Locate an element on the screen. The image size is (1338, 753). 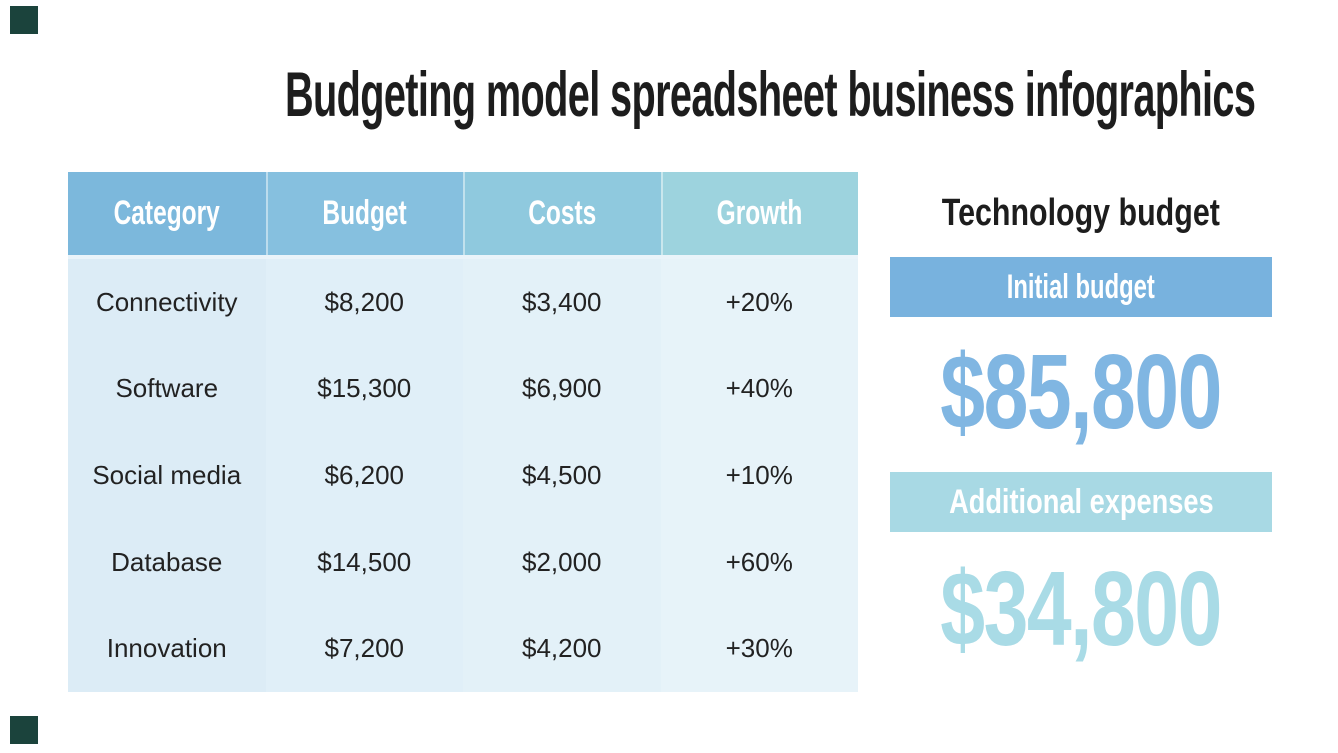
additional-expenses-label: Additional expenses is located at coordinates (1081, 501).